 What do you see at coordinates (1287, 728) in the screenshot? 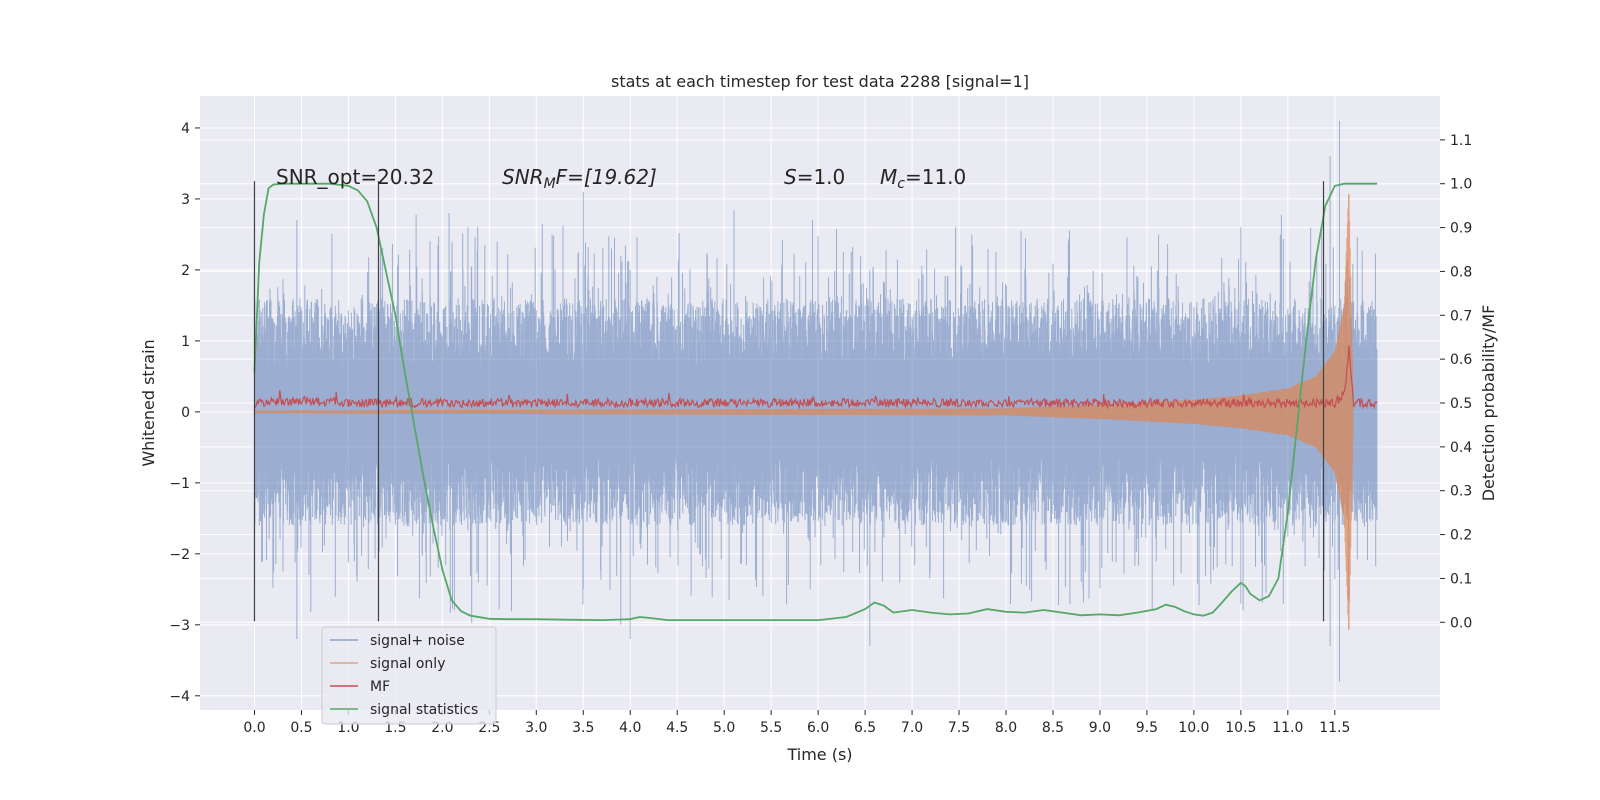
I see `x-tick-label: 11.0` at bounding box center [1287, 728].